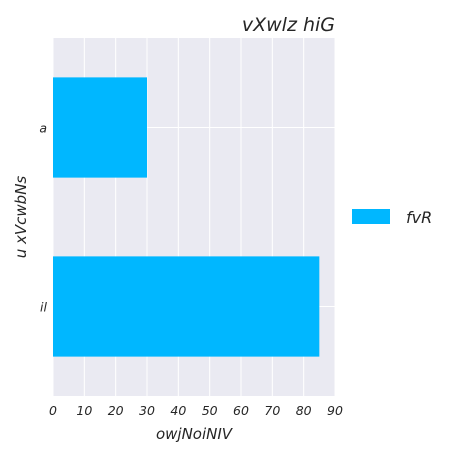 Image resolution: width=456 pixels, height=456 pixels. Describe the element at coordinates (21, 217) in the screenshot. I see `y-axis-label: u xVcwbNs` at that location.